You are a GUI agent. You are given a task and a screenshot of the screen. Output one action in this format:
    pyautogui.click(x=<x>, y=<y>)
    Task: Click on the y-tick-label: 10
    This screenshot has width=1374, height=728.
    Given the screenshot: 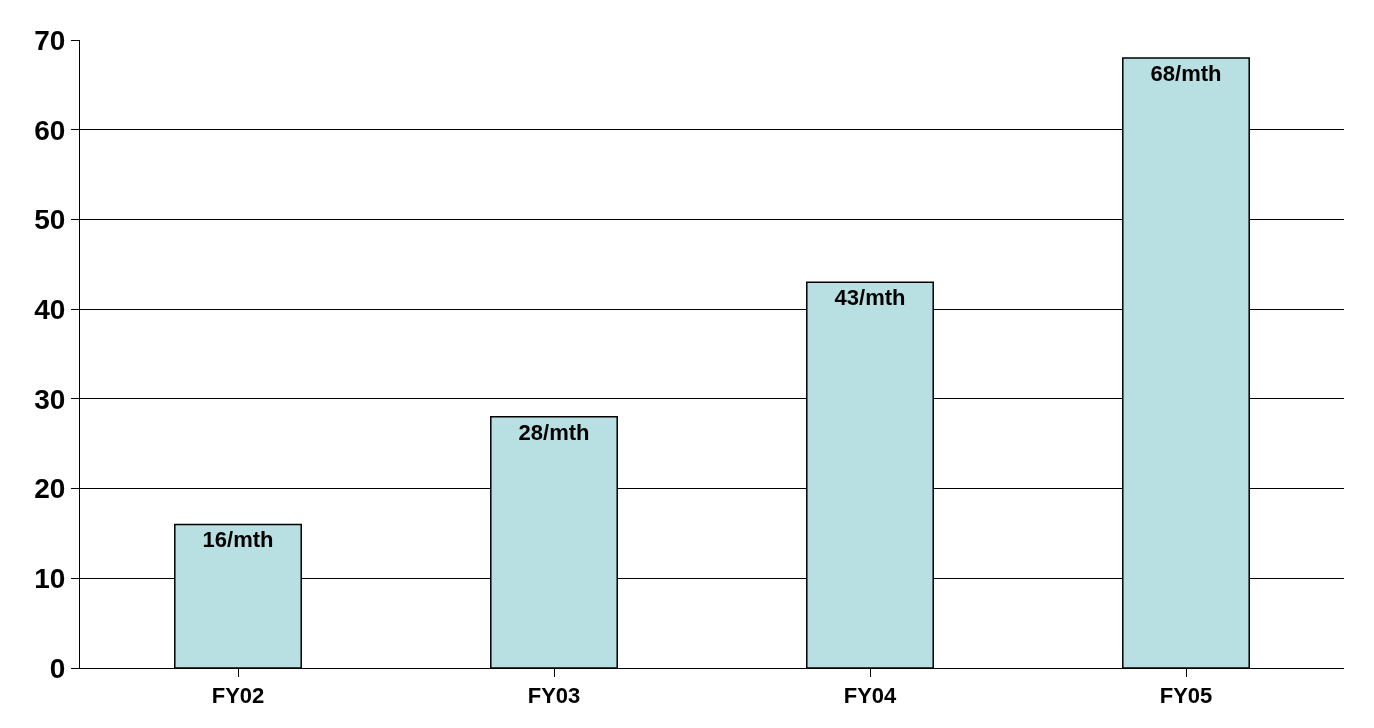 What is the action you would take?
    pyautogui.click(x=50, y=579)
    